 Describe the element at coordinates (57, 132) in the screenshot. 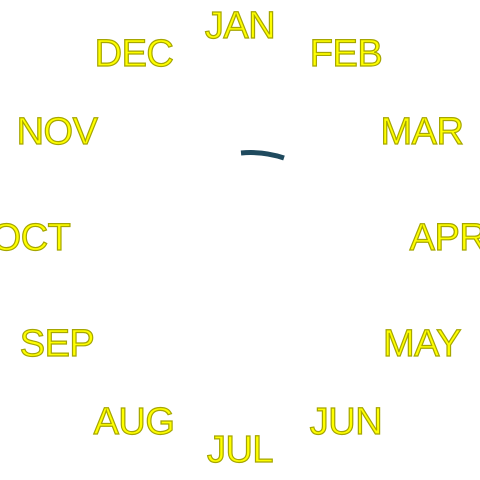

I see `month-label-nov: NOV` at that location.